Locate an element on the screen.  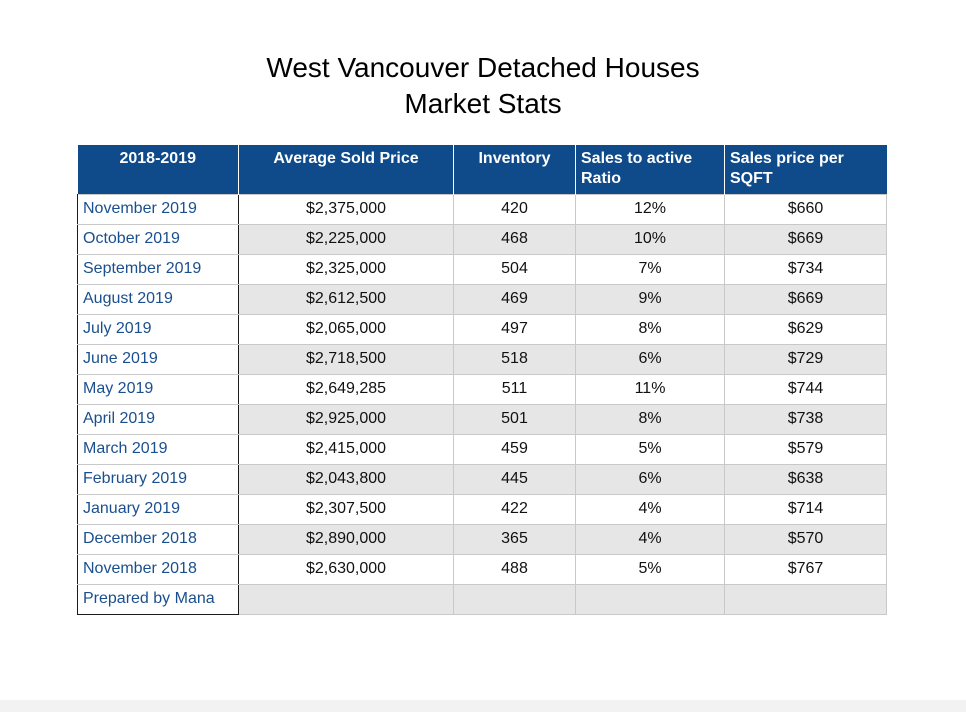
average-sold-price-cell: $2,307,500 is located at coordinates (346, 509).